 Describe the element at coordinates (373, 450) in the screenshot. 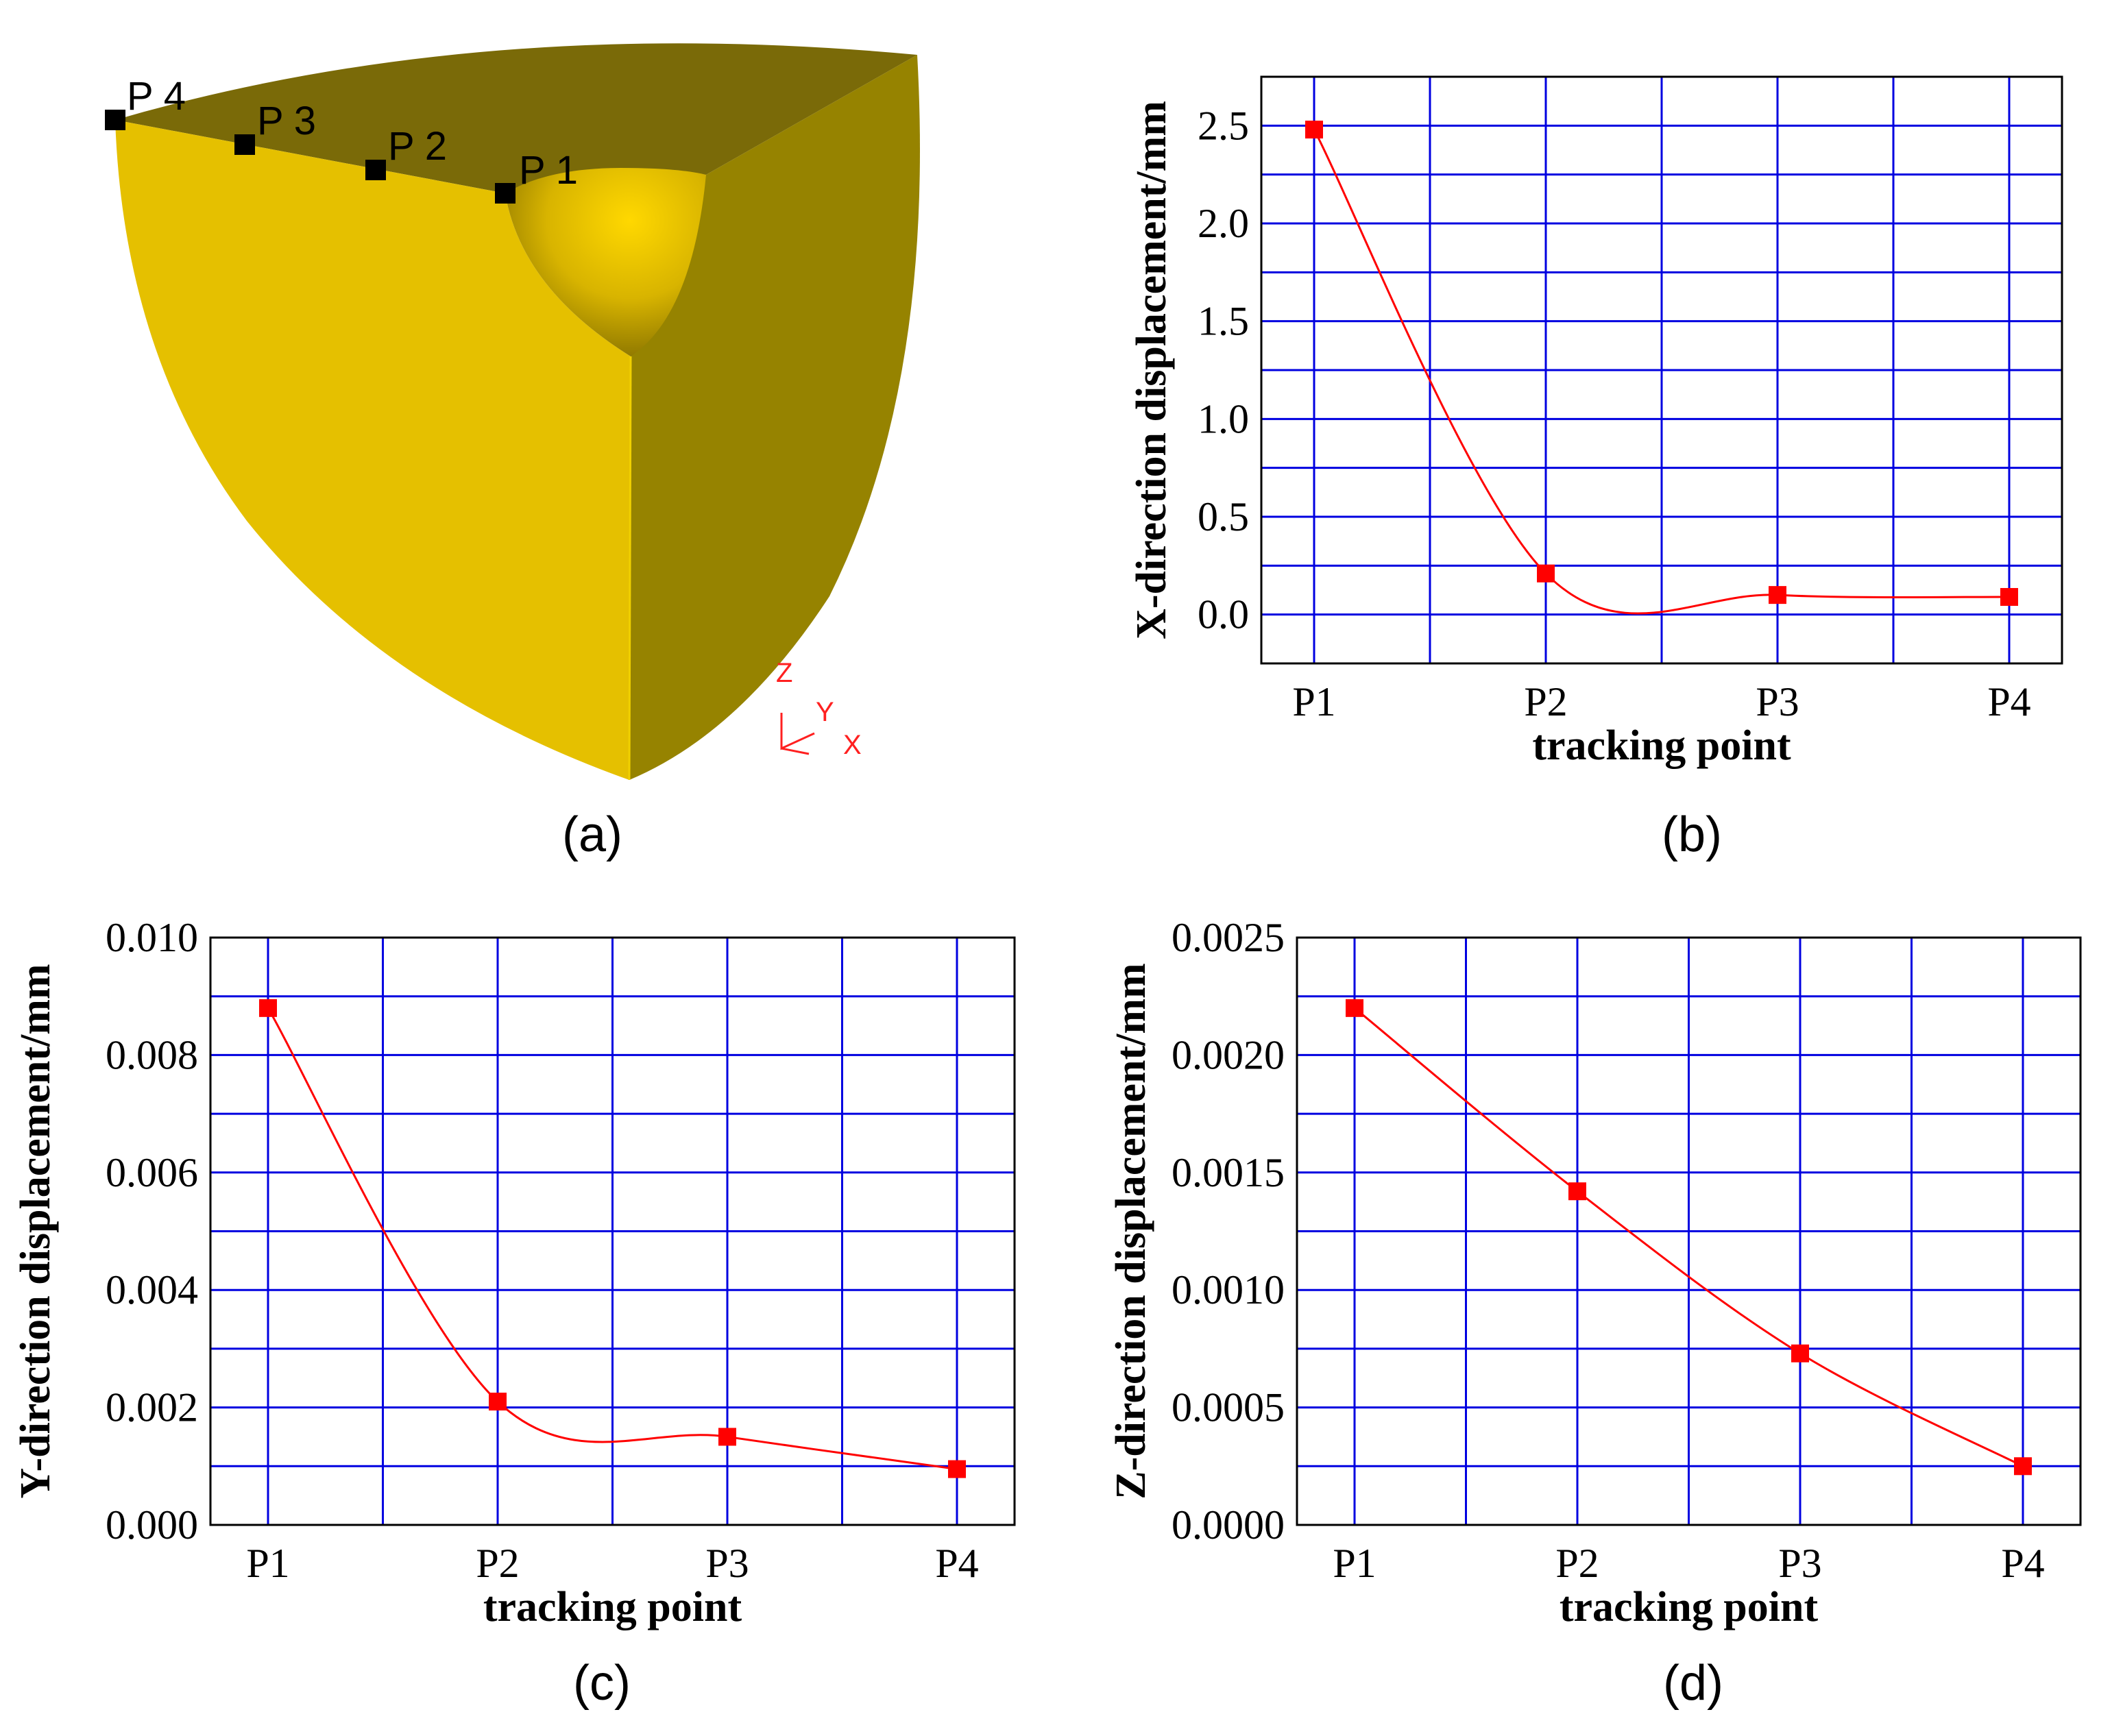

I see `model-front-face` at that location.